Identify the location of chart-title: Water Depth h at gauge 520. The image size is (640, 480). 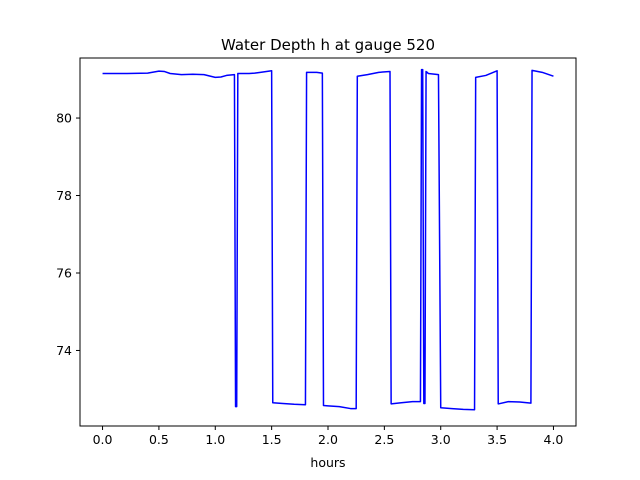
(328, 45).